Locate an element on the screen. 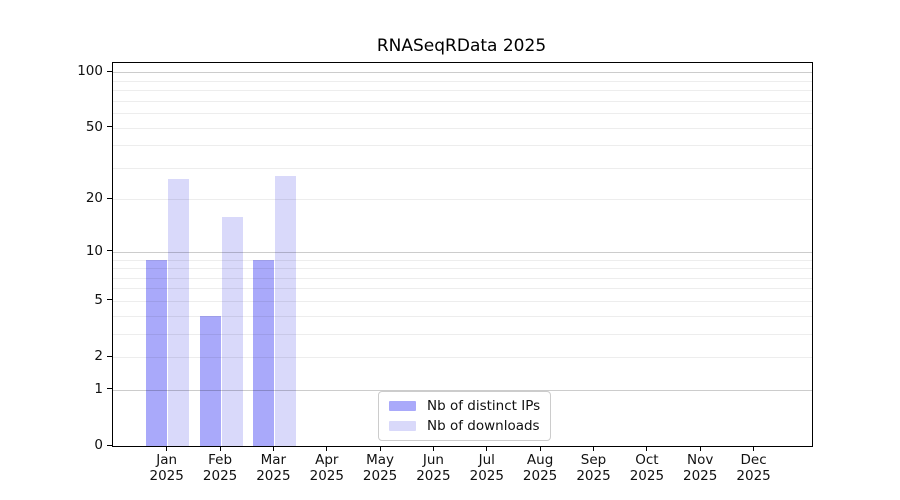  x-tick-mark-feb-2025 is located at coordinates (220, 448).